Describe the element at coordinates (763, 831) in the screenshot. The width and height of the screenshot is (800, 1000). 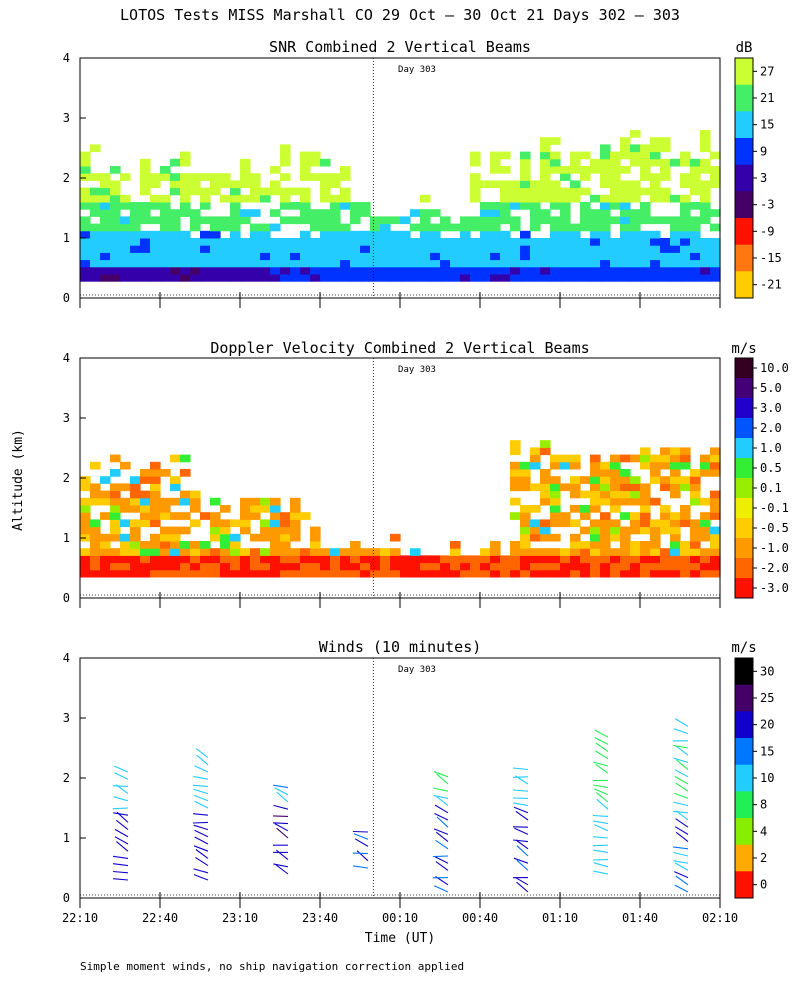
I see `colorbar-tick-label: 4` at that location.